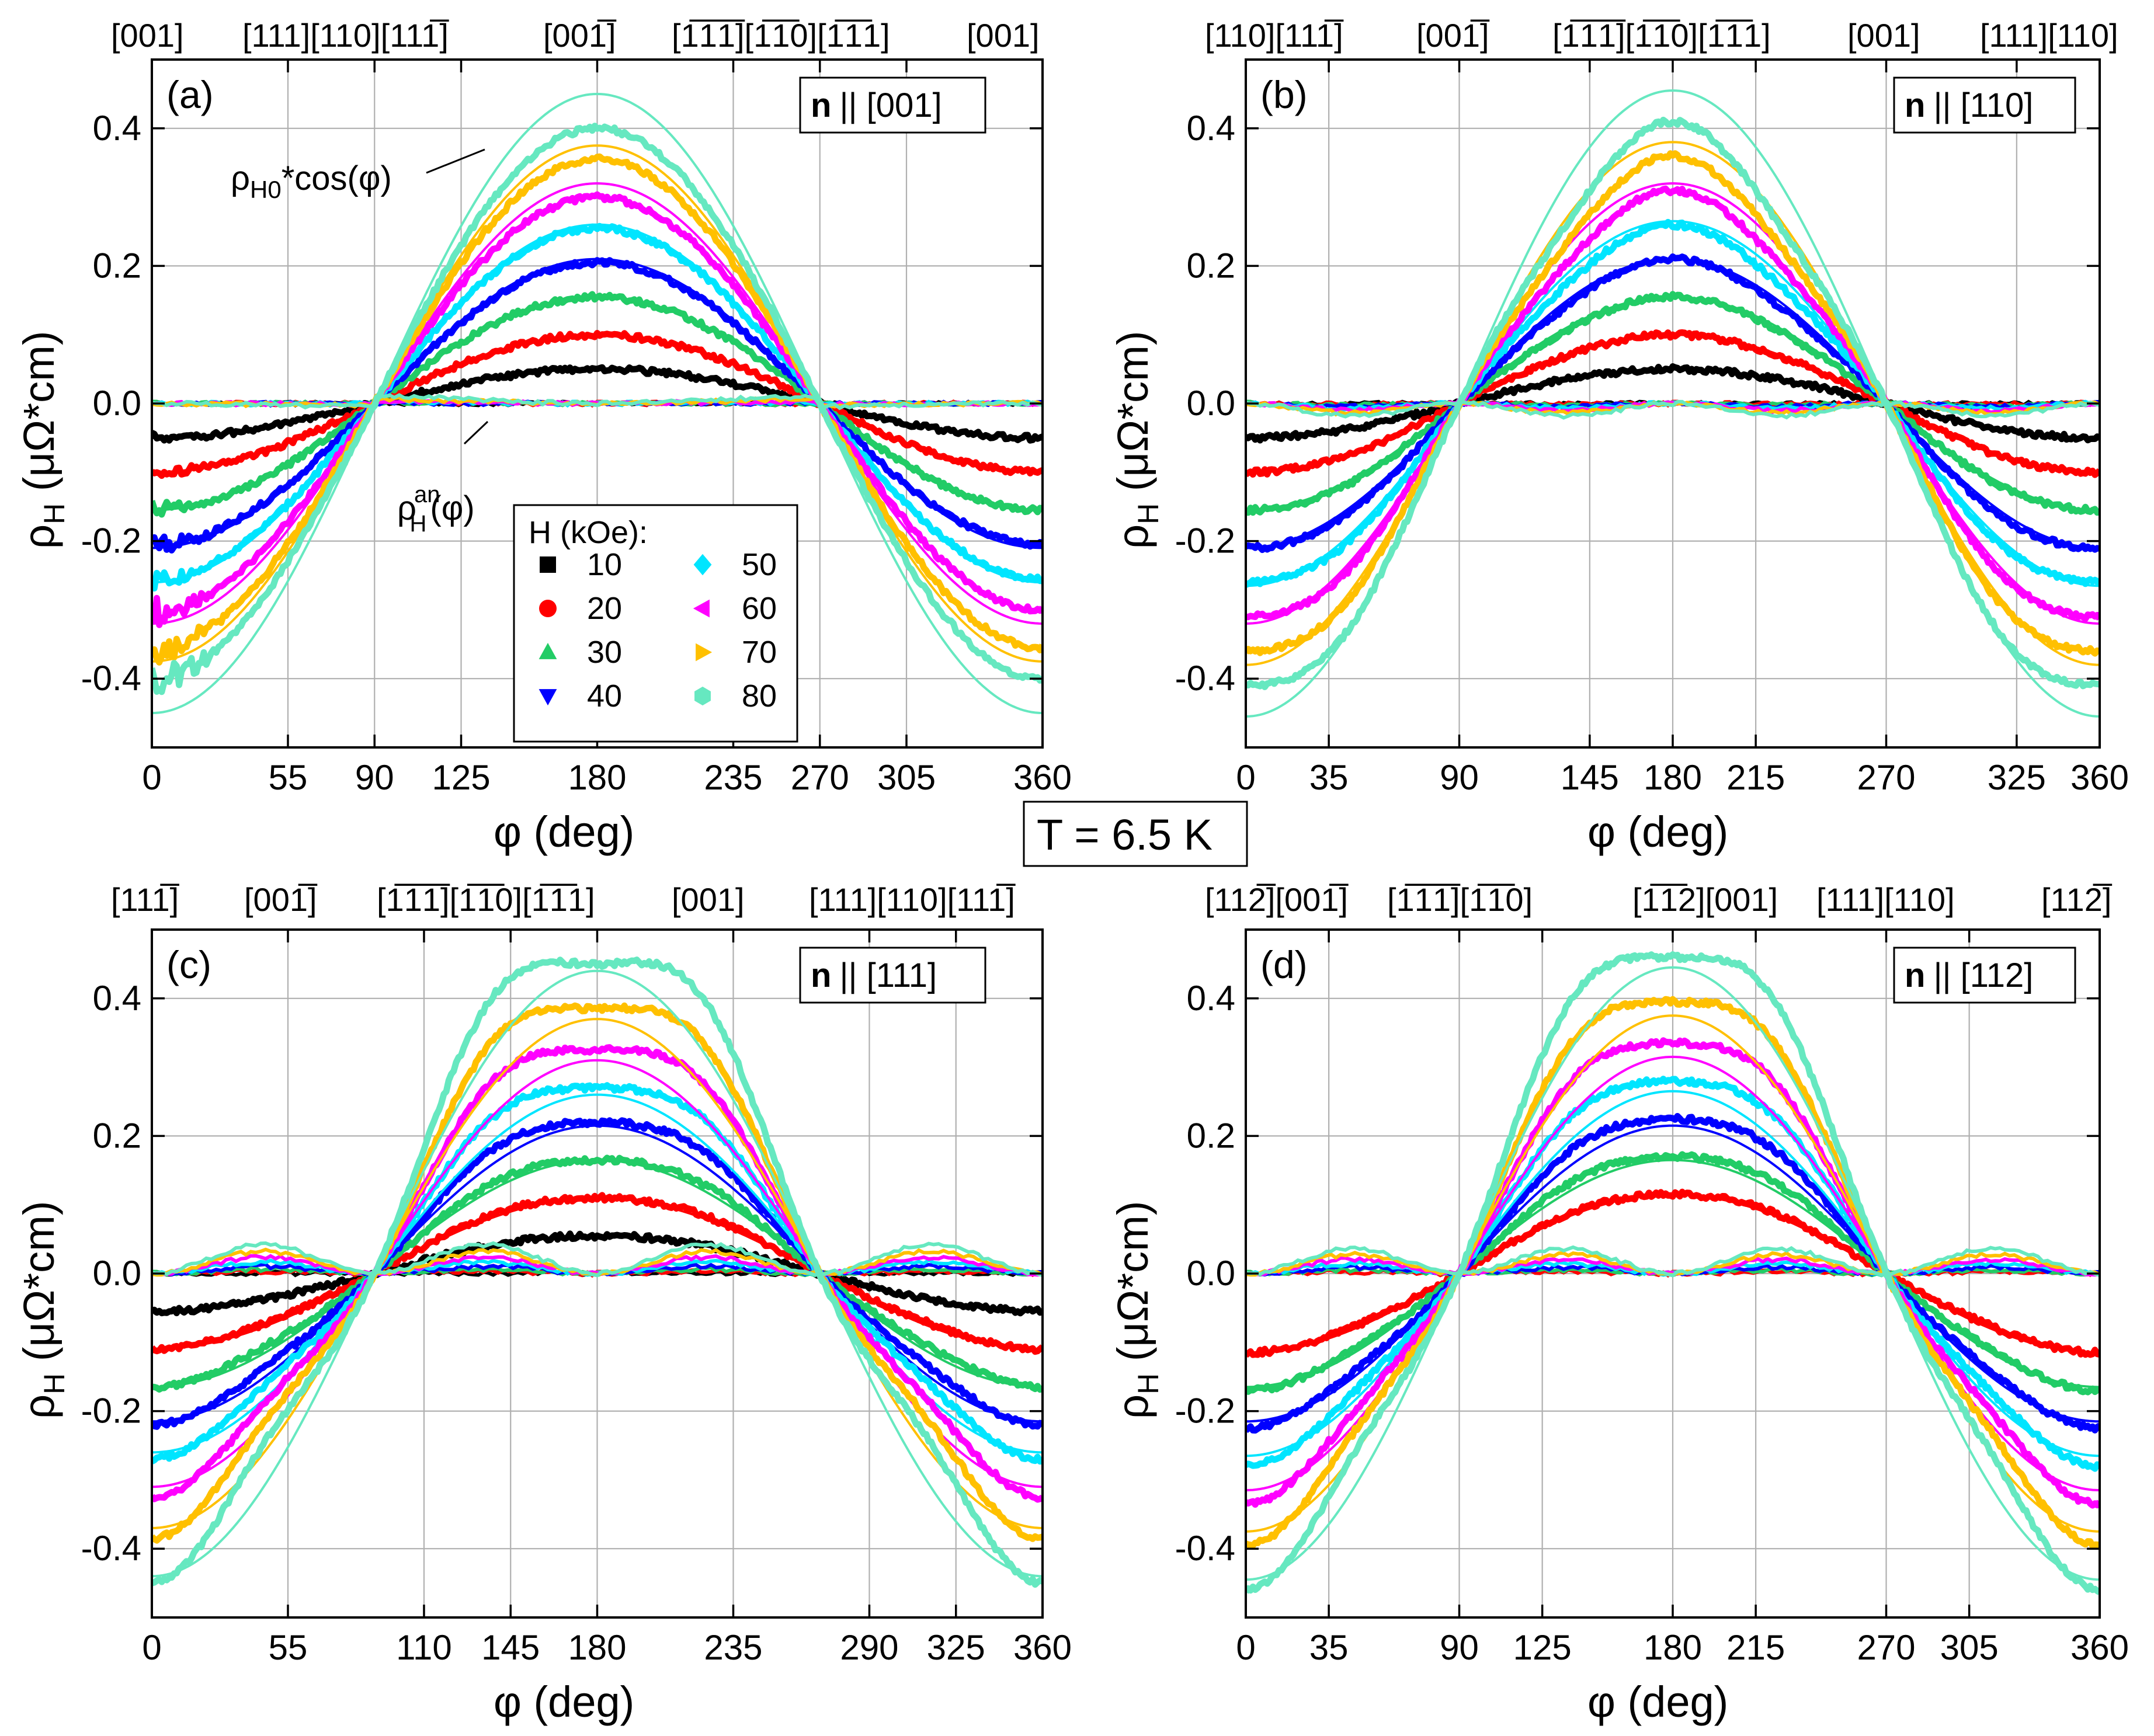  Describe the element at coordinates (1137, 440) in the screenshot. I see `svg-text: ρH (μΩ*cm)` at that location.